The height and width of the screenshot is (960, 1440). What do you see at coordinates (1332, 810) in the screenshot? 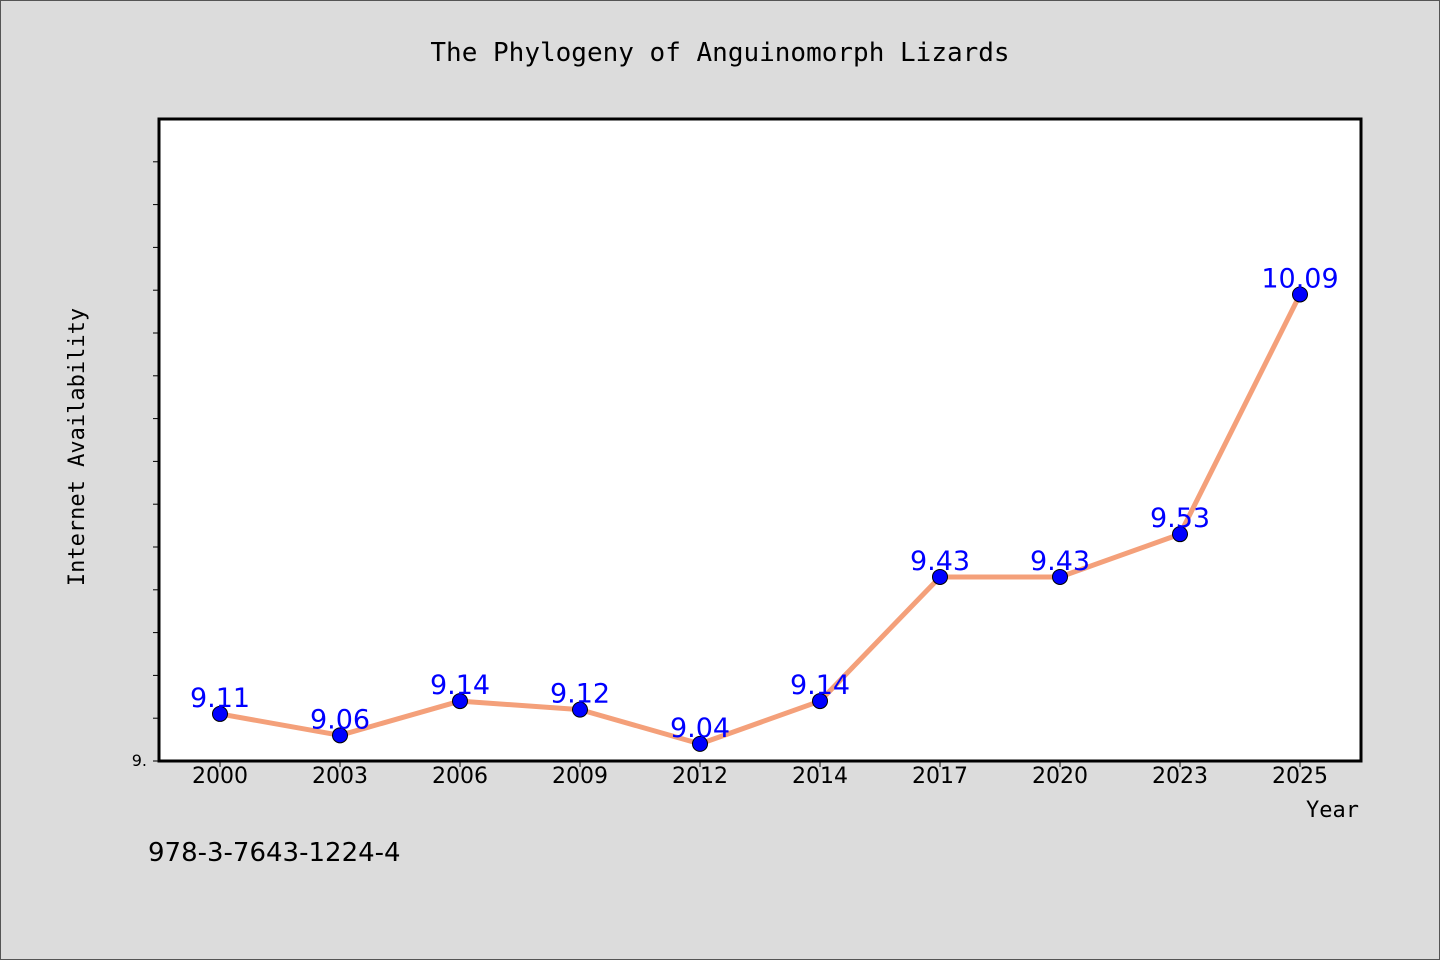
I see `x-axis-label: Year` at bounding box center [1332, 810].